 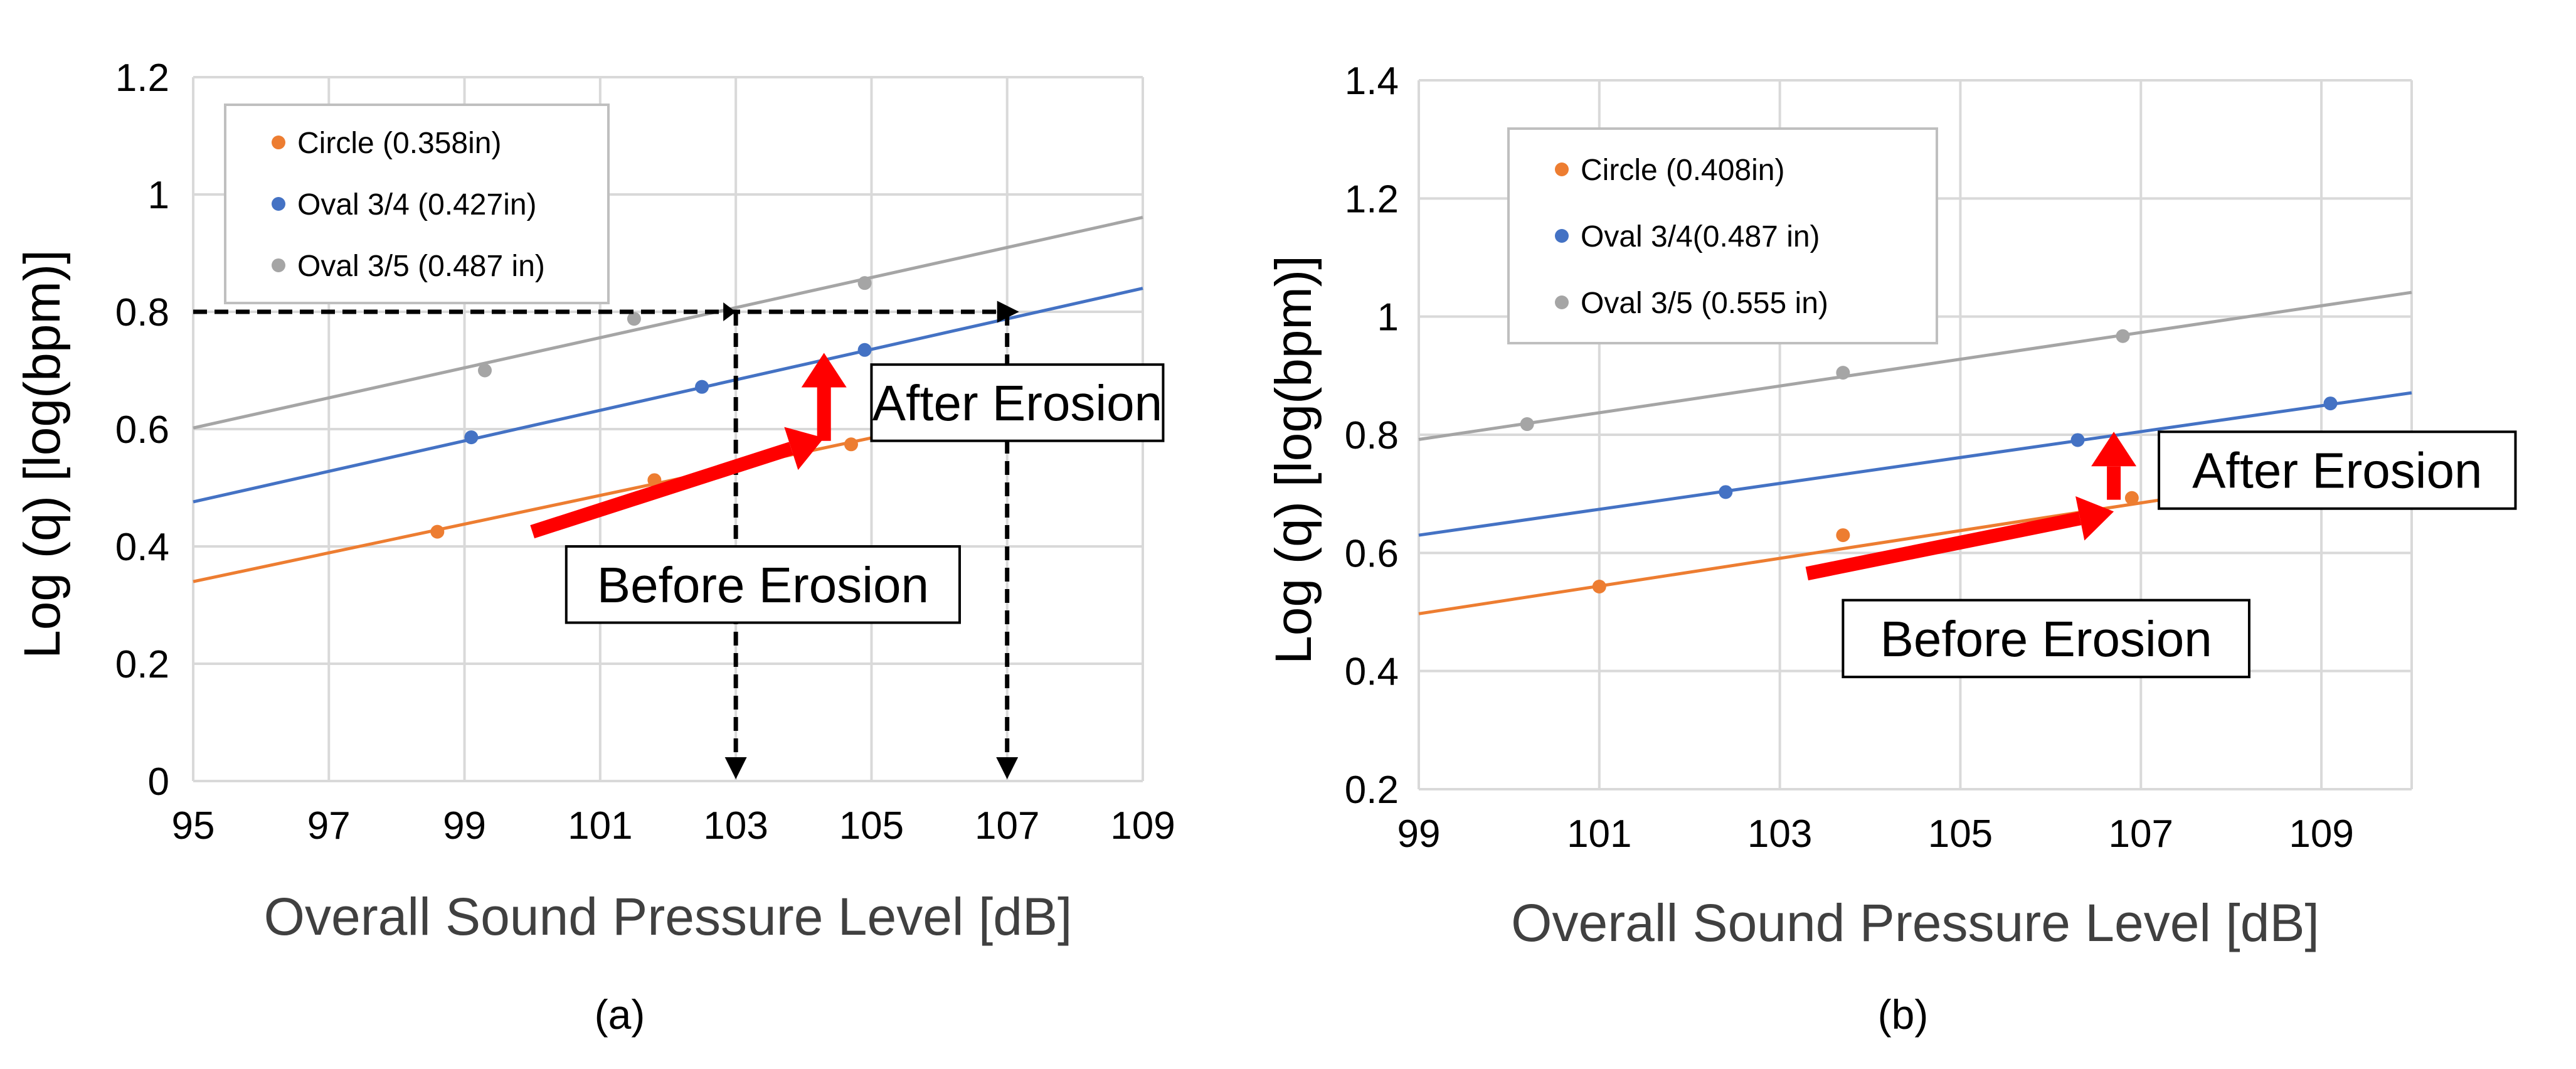 I want to click on x-tick-label: 95, so click(x=193, y=826).